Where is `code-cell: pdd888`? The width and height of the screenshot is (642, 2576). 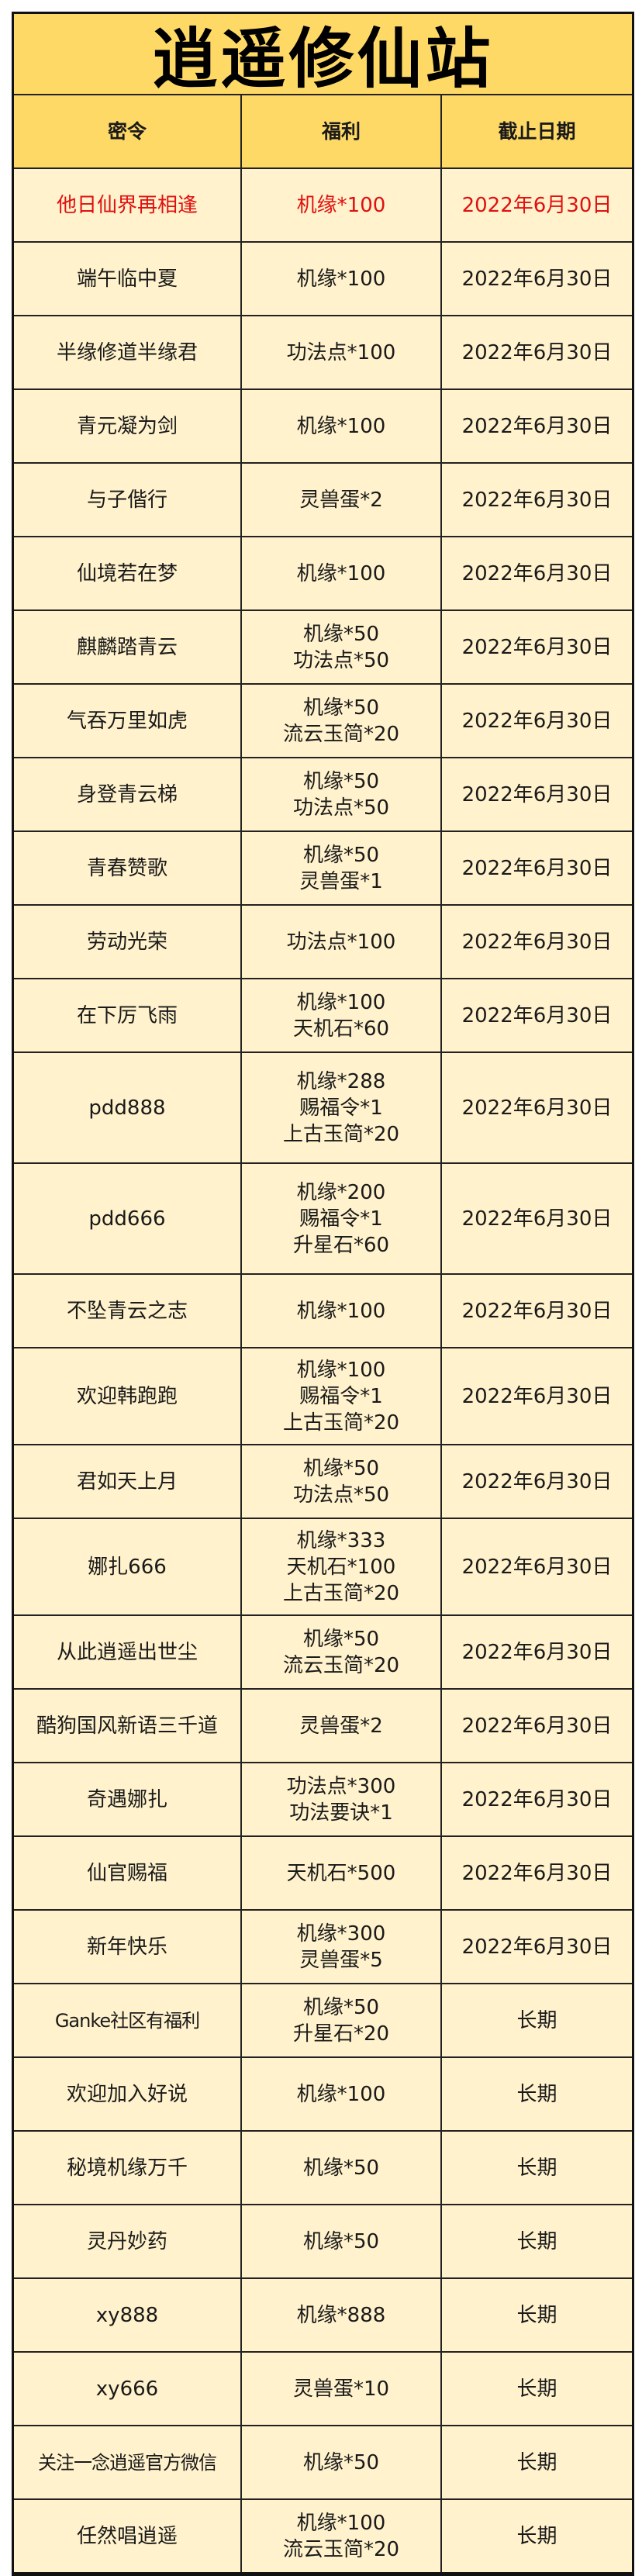 code-cell: pdd888 is located at coordinates (127, 1108).